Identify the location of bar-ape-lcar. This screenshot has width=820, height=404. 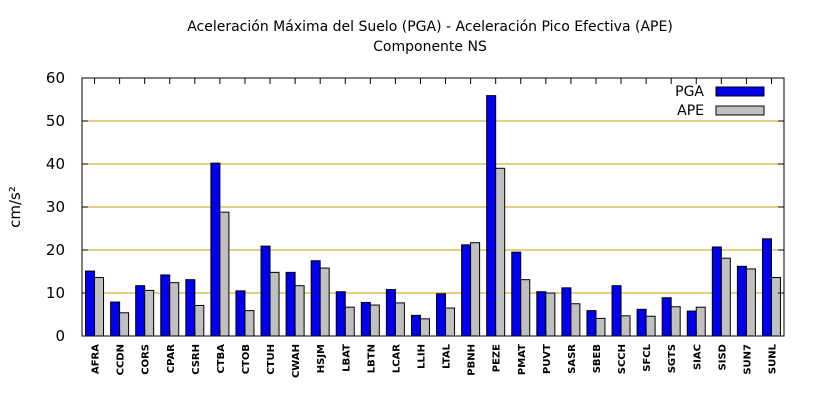
(399, 319).